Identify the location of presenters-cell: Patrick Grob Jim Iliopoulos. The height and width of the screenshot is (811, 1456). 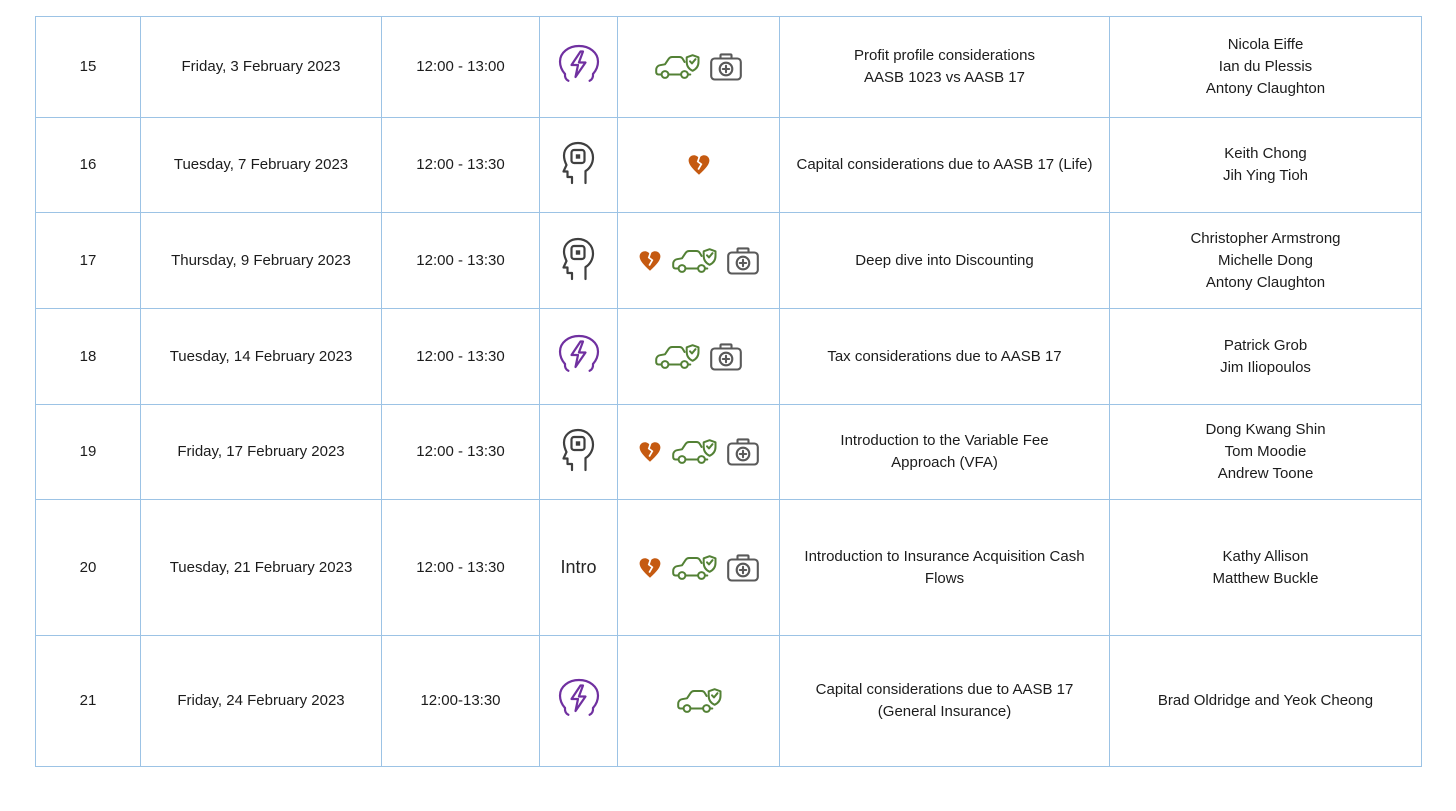
(1265, 356).